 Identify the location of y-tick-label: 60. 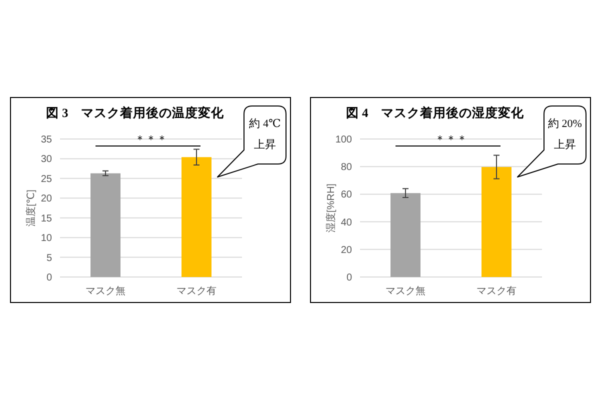
(346, 195).